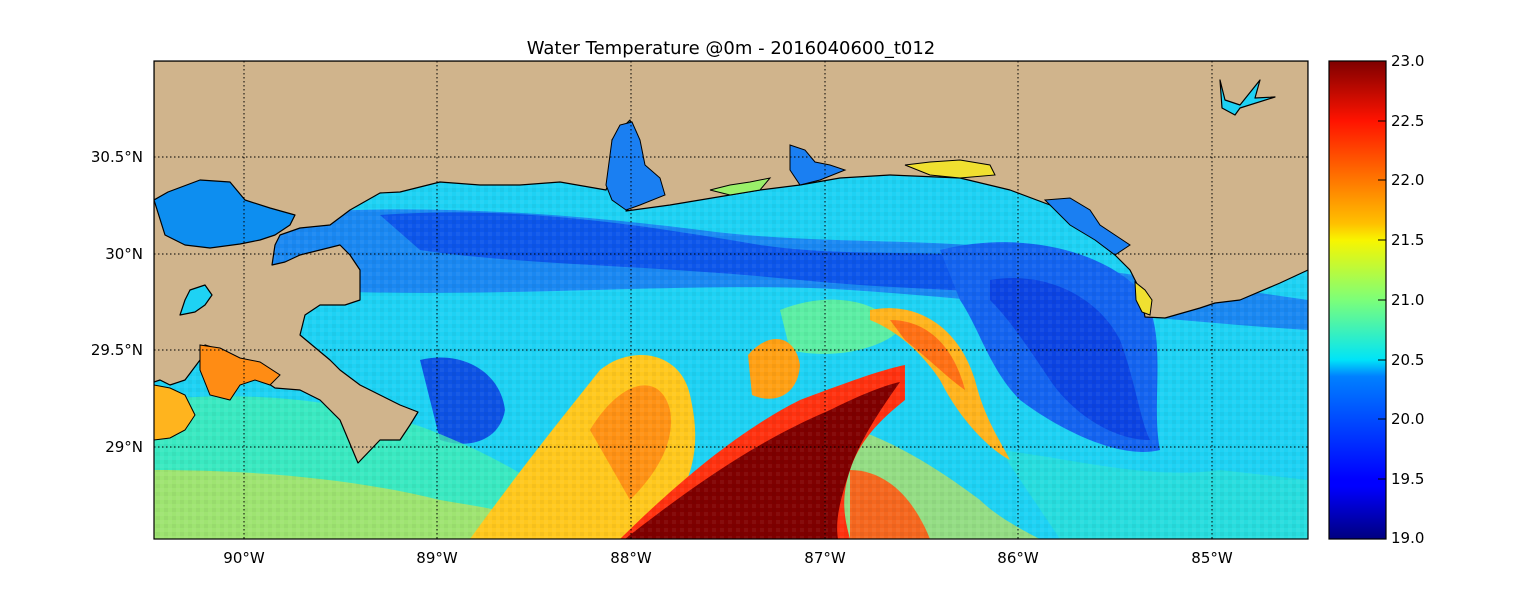 The height and width of the screenshot is (600, 1539). What do you see at coordinates (244, 558) in the screenshot?
I see `lon-tick-label: 90°W` at bounding box center [244, 558].